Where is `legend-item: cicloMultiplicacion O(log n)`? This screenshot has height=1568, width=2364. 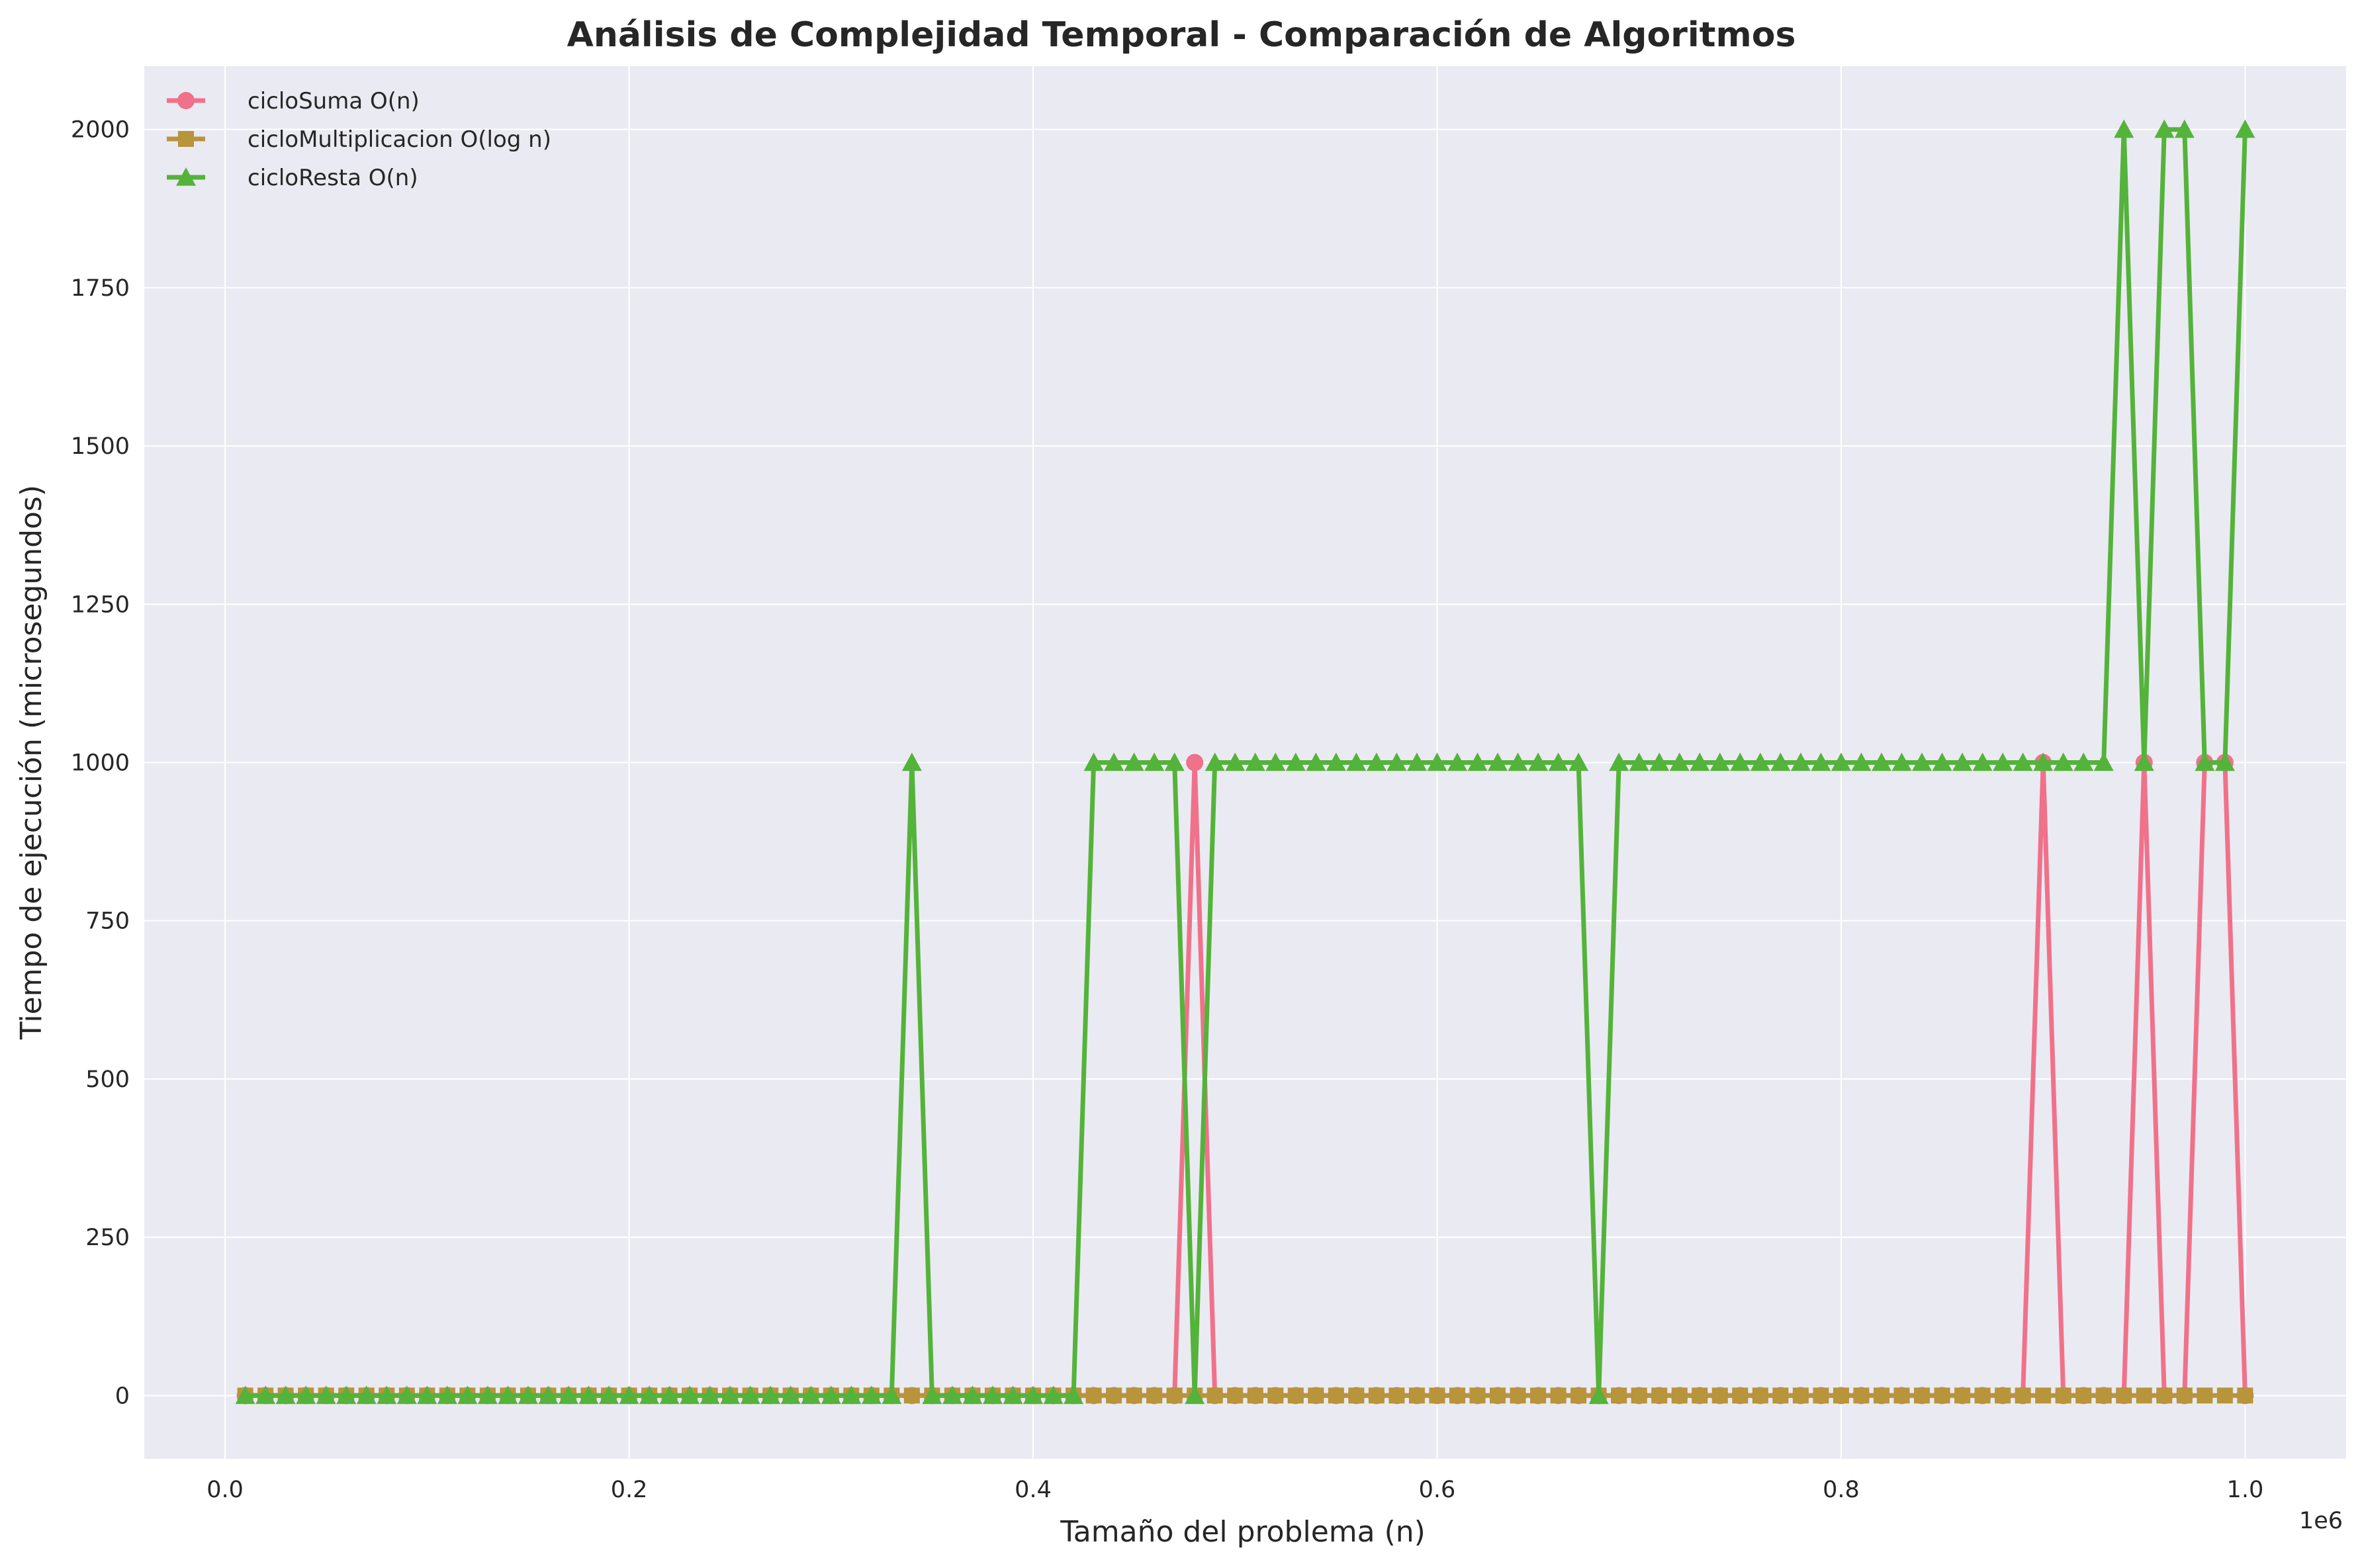
legend-item: cicloMultiplicacion O(log n) is located at coordinates (359, 139).